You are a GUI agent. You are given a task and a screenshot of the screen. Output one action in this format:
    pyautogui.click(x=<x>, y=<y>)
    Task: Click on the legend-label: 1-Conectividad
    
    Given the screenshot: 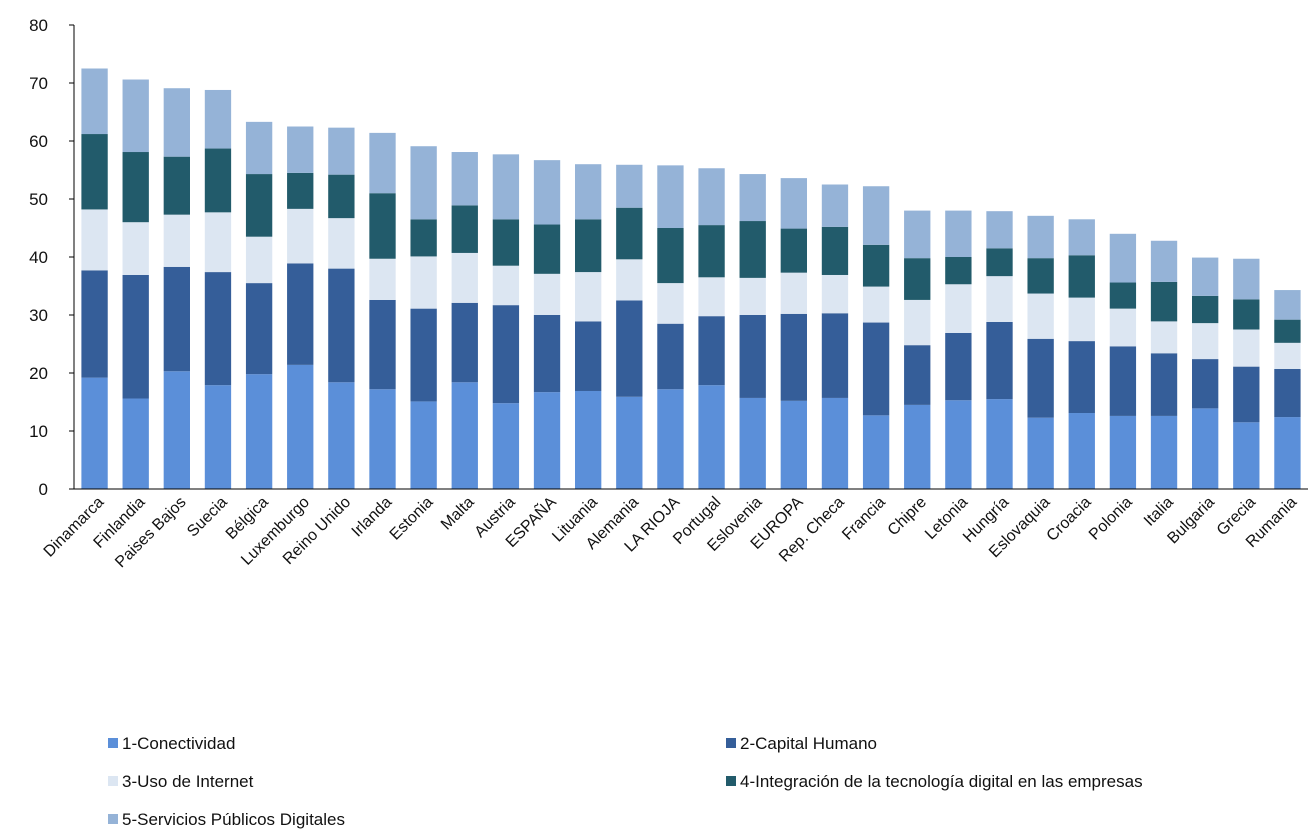 What is the action you would take?
    pyautogui.click(x=178, y=743)
    